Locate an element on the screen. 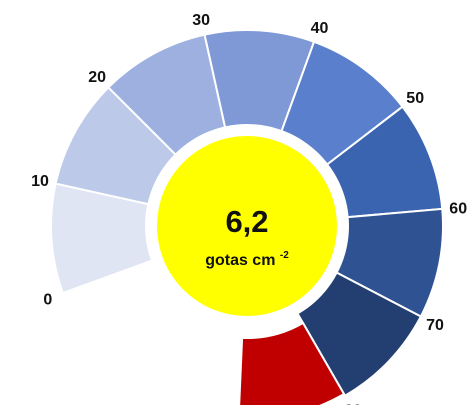  tick-label-30: 30 is located at coordinates (201, 20).